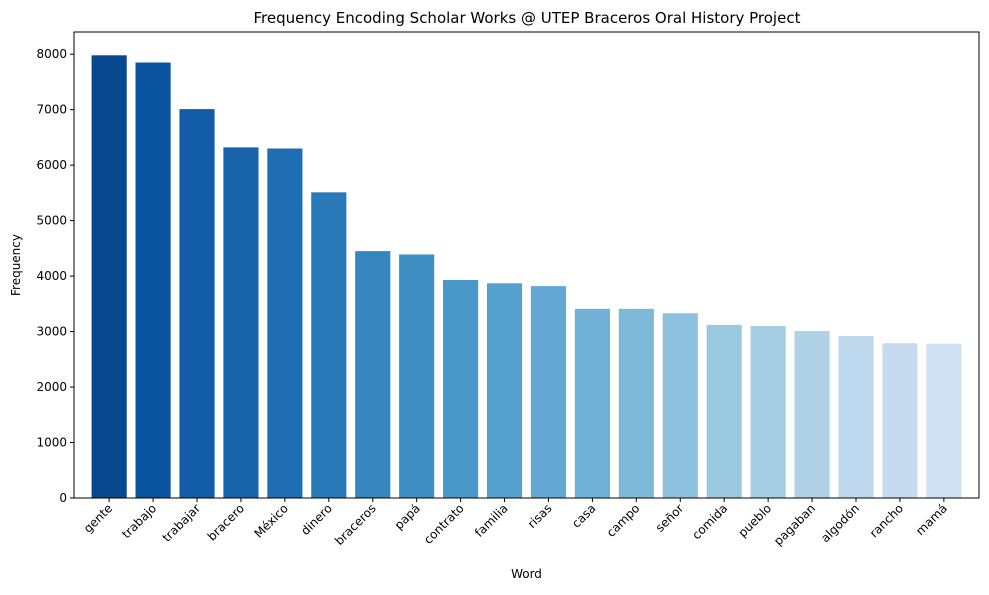 Image resolution: width=989 pixels, height=595 pixels. I want to click on x-tick-label: rancho, so click(886, 520).